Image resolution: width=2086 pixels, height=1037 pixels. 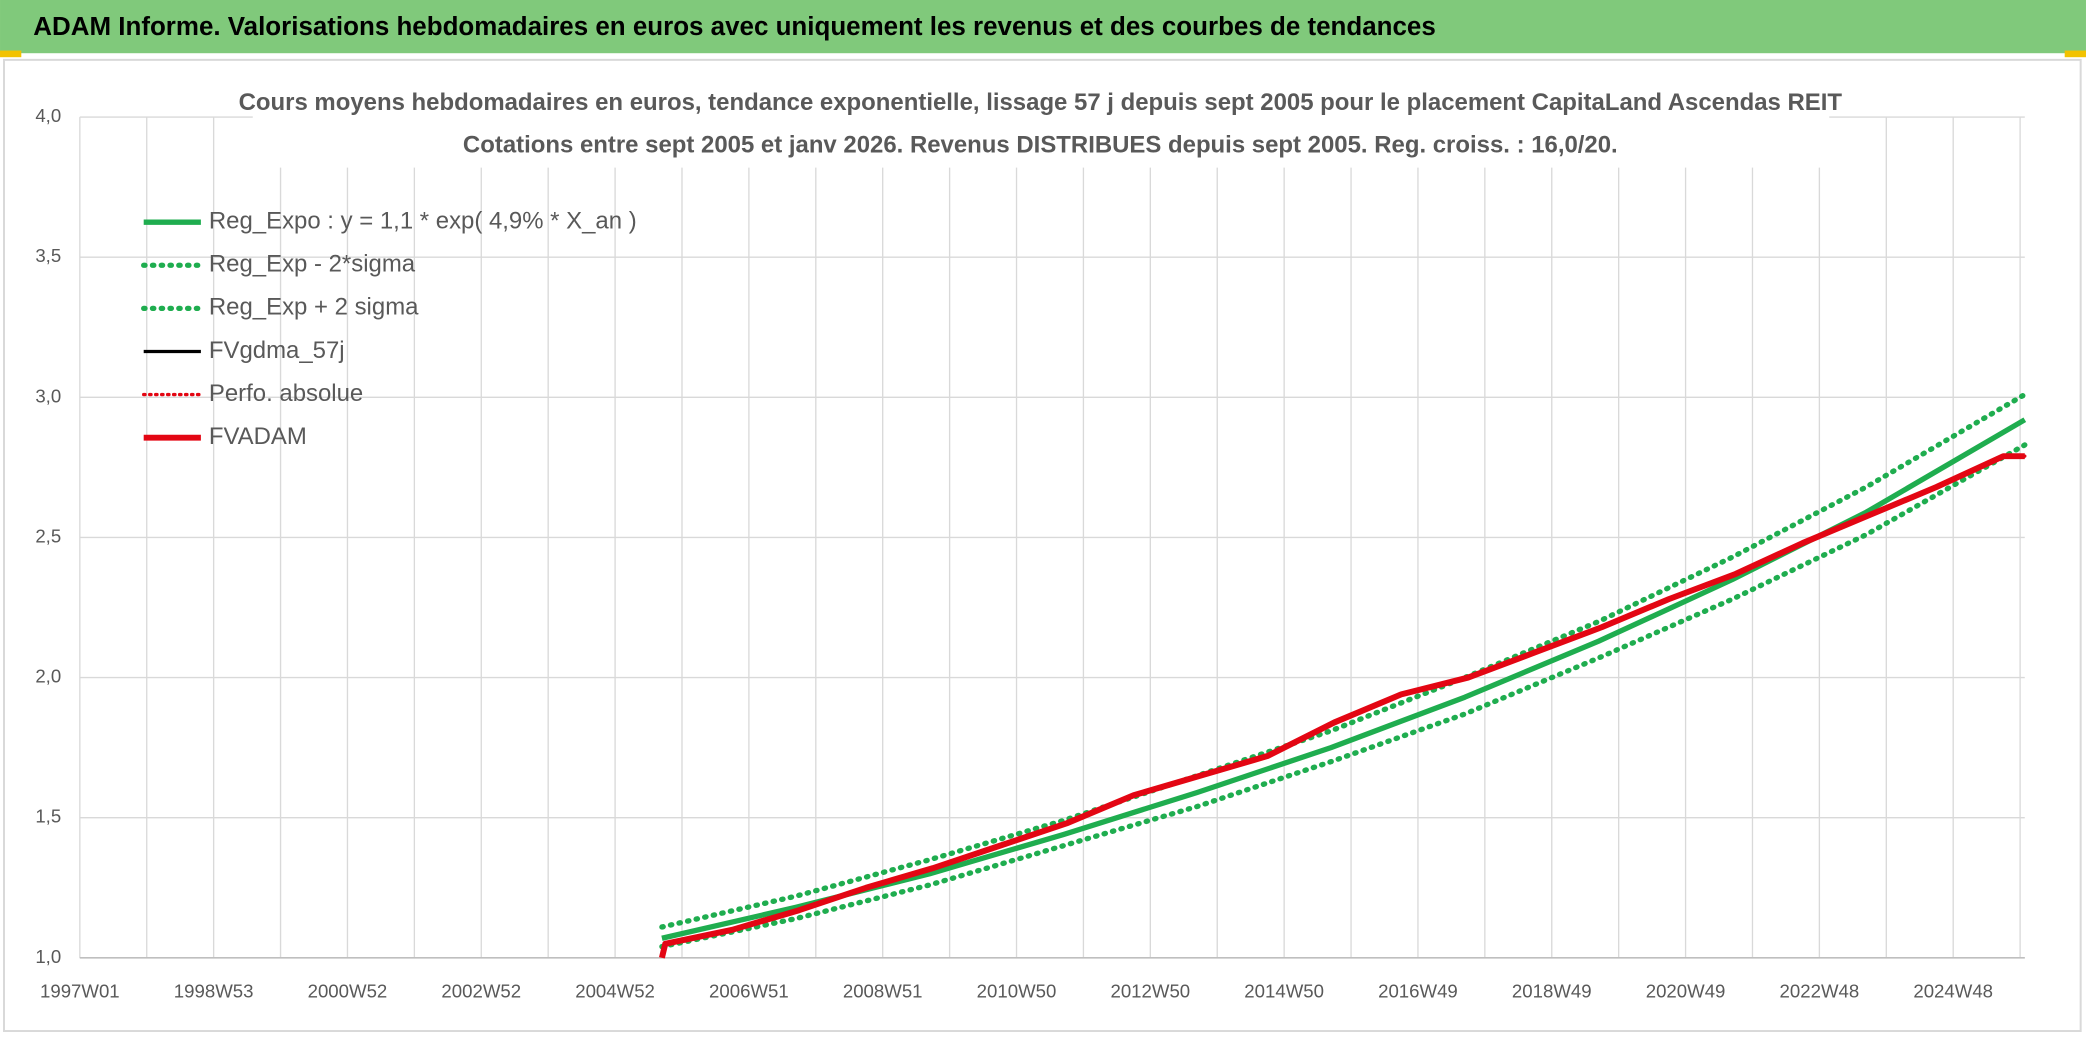 What do you see at coordinates (1041, 126) in the screenshot?
I see `title-backdrop` at bounding box center [1041, 126].